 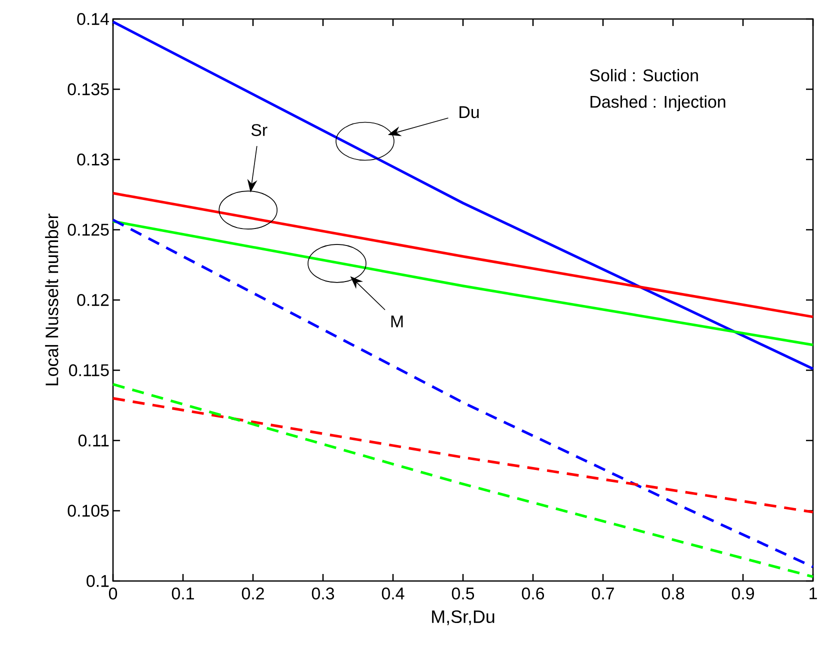 What do you see at coordinates (113, 594) in the screenshot?
I see `x-tick-label: 0` at bounding box center [113, 594].